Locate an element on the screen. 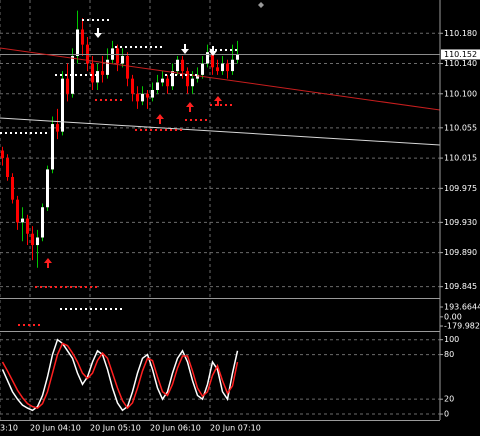 Image resolution: width=480 pixels, height=436 pixels. x-tick-label: 20 Jun 07:10 is located at coordinates (235, 428).